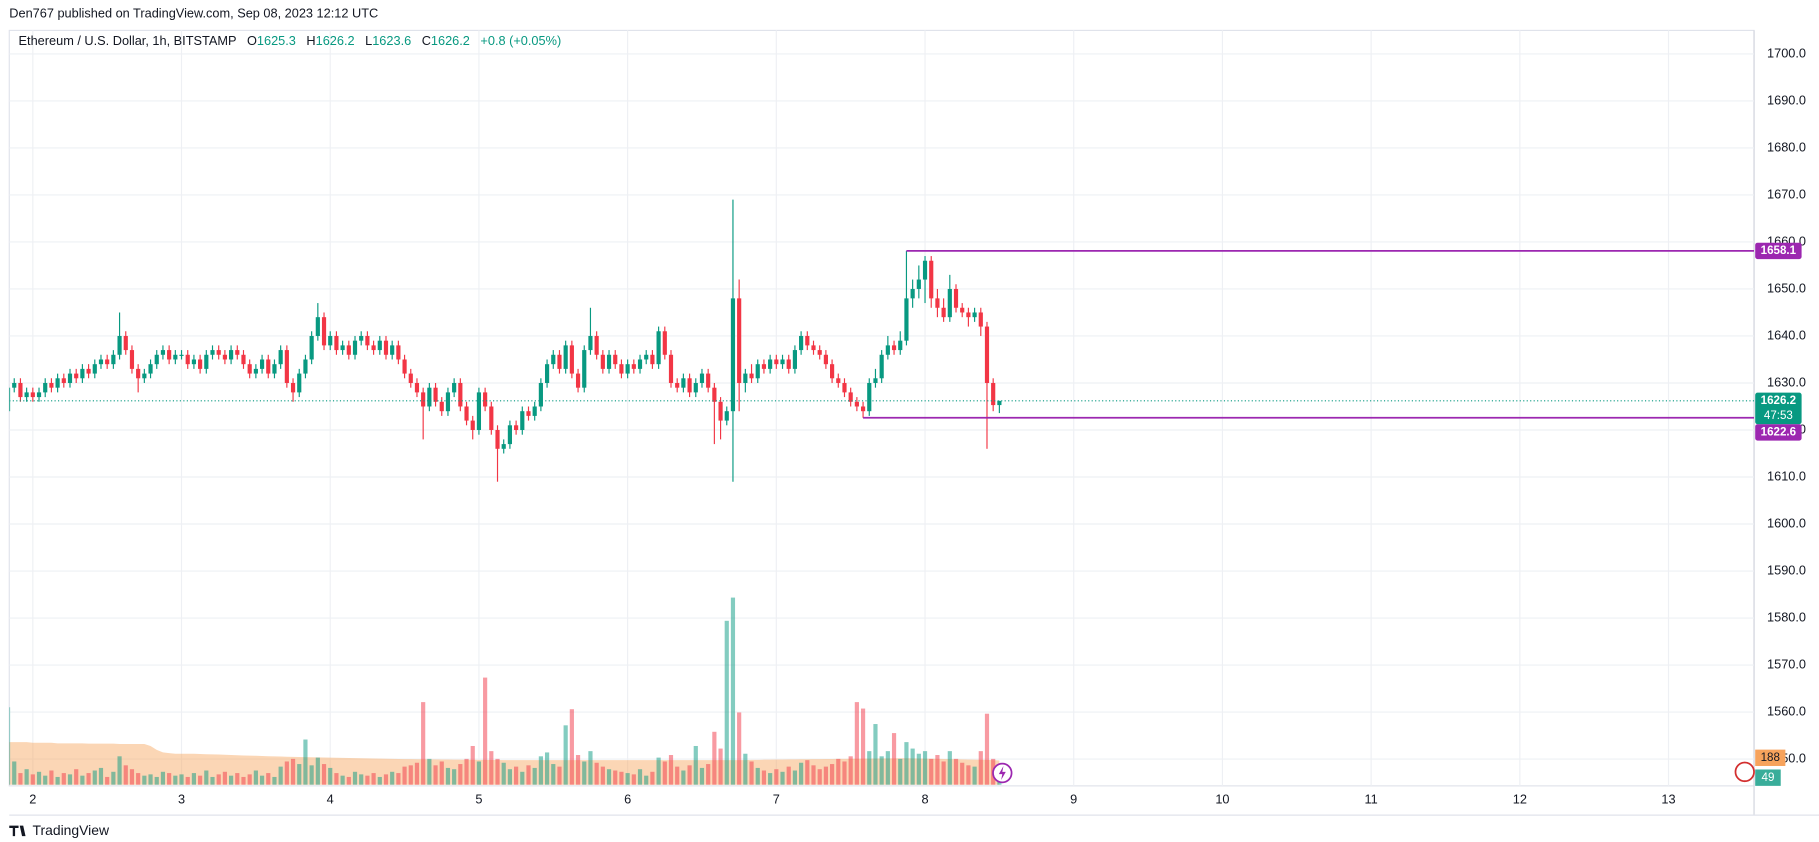 The width and height of the screenshot is (1819, 842). Describe the element at coordinates (1786, 287) in the screenshot. I see `y-tick-label: 1650.0` at that location.